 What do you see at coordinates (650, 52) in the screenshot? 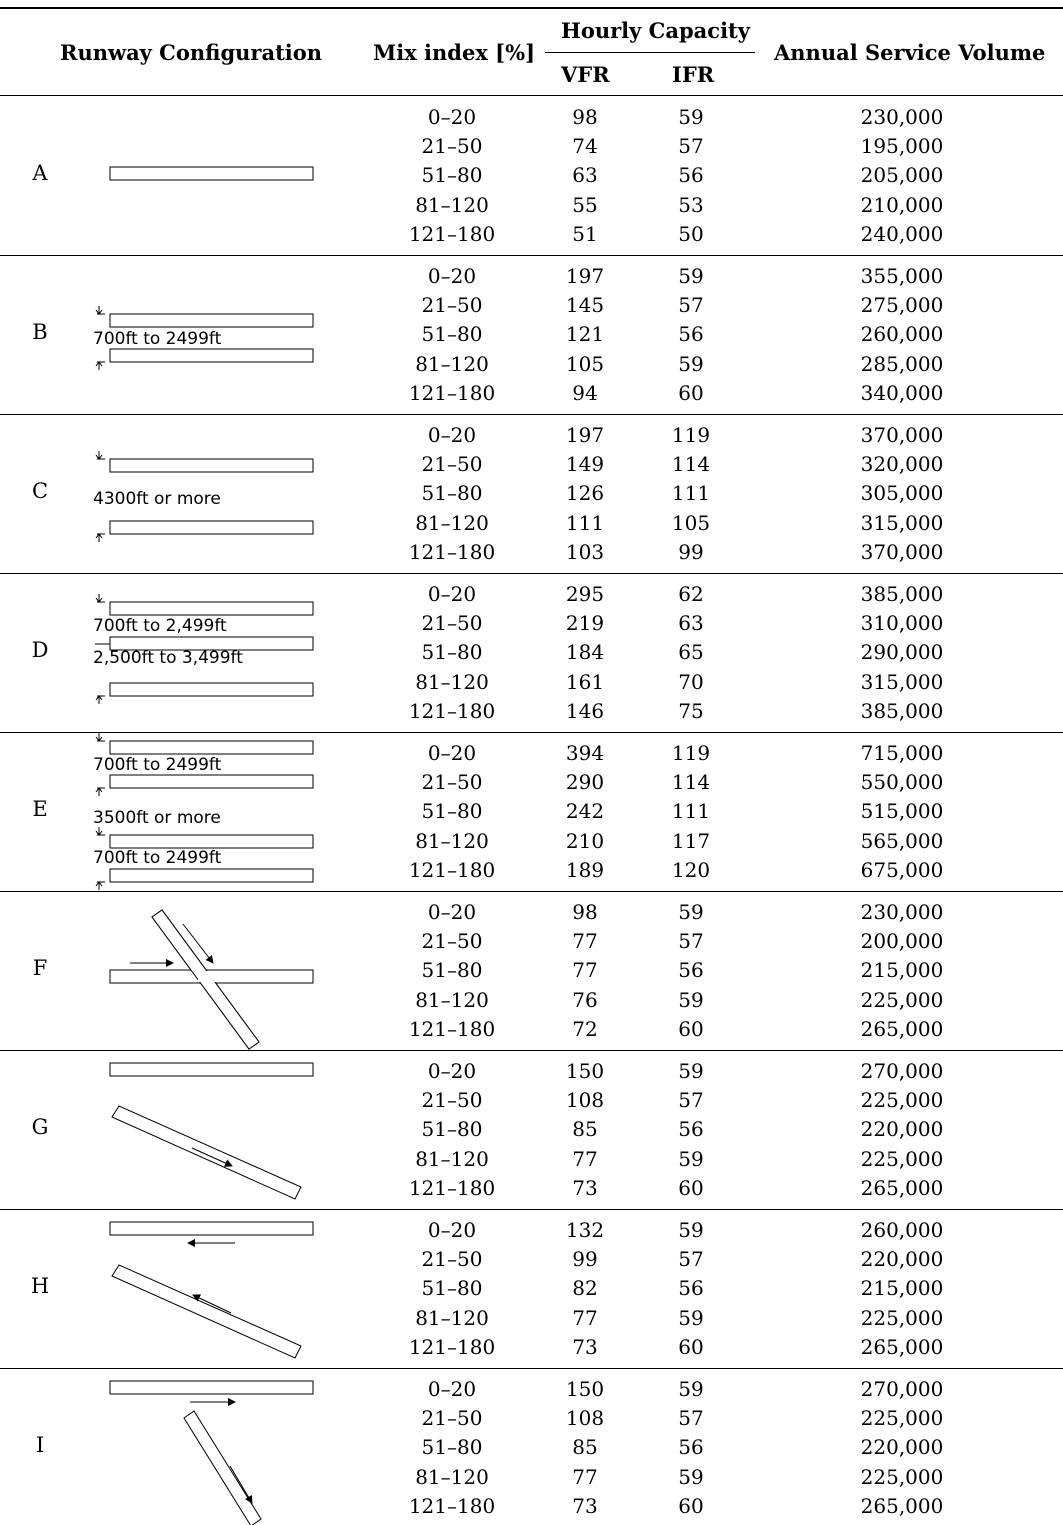
I see `hourly-capacity-rule` at bounding box center [650, 52].